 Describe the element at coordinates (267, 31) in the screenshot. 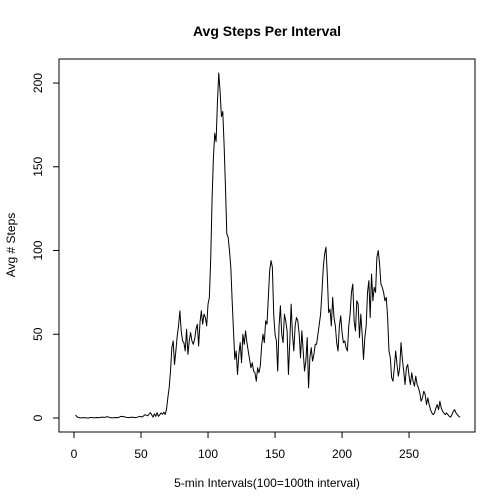

I see `chart-title: Avg Steps Per Interval` at that location.